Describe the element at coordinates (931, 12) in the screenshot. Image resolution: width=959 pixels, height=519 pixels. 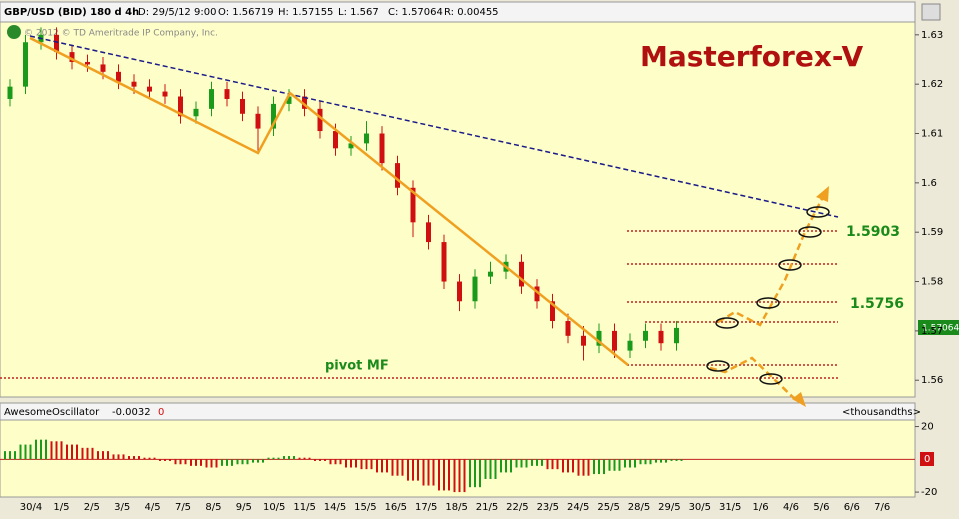
I see `settings-button` at that location.